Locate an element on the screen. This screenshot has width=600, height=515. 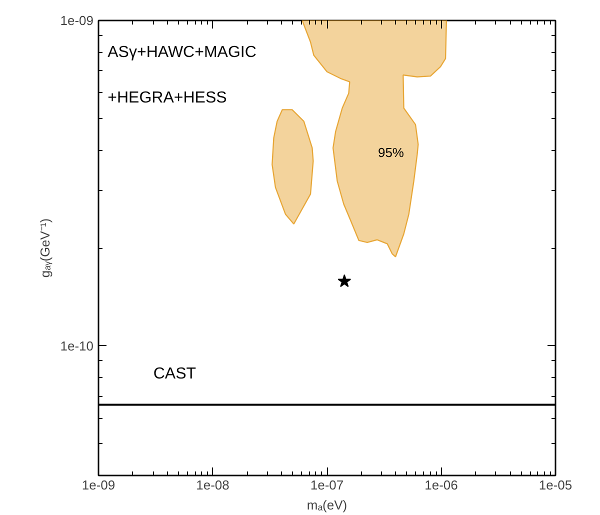
x-tick-label: 1e-05 is located at coordinates (555, 485).